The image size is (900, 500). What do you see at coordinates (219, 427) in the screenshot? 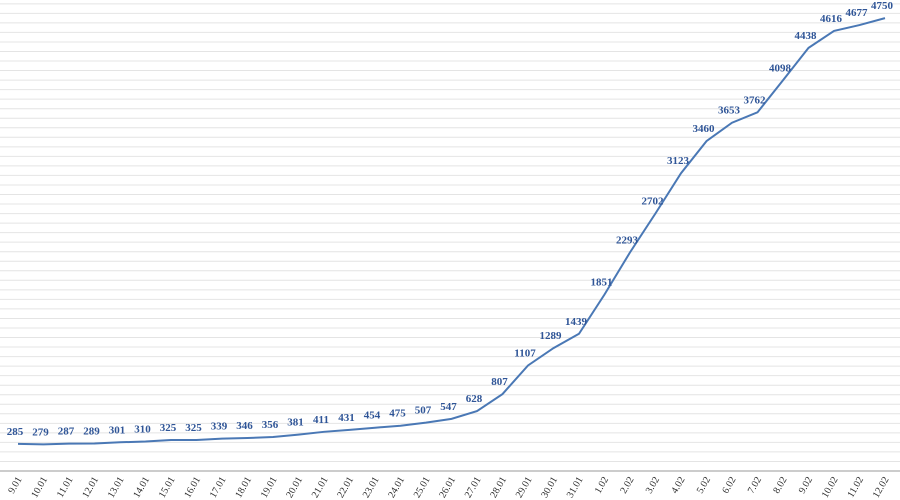
I see `data-label: 339` at bounding box center [219, 427].